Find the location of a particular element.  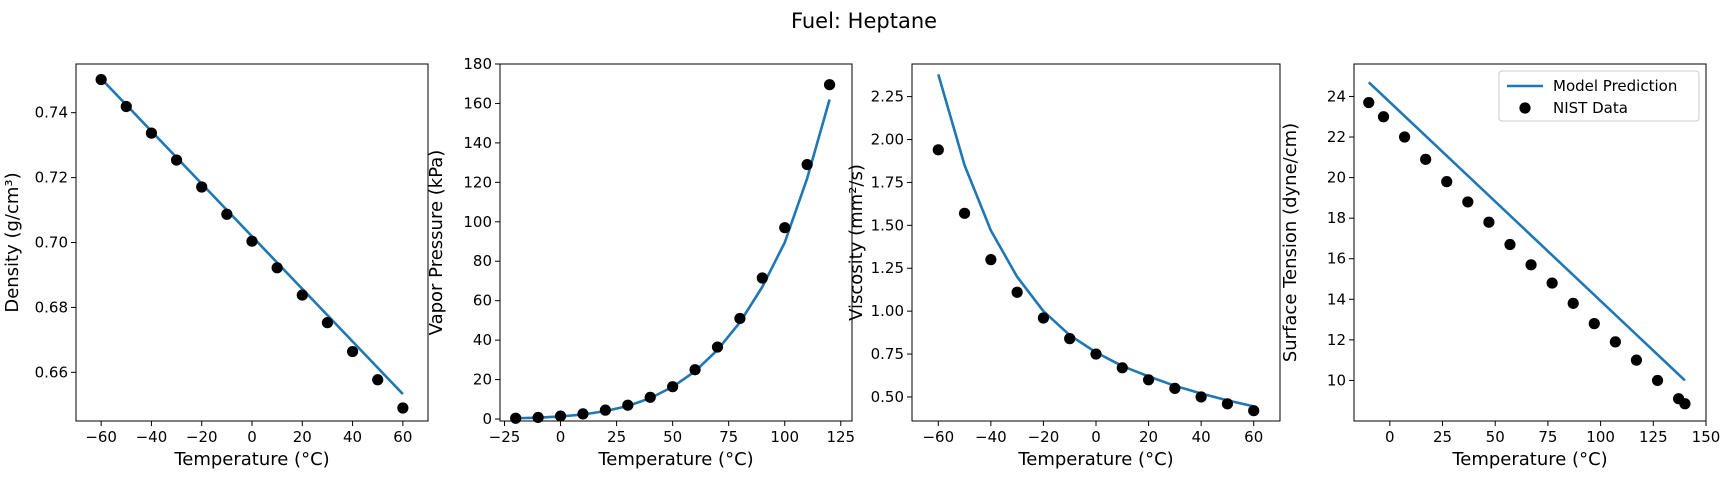

figure-title: Fuel: Heptane is located at coordinates (864, 21).